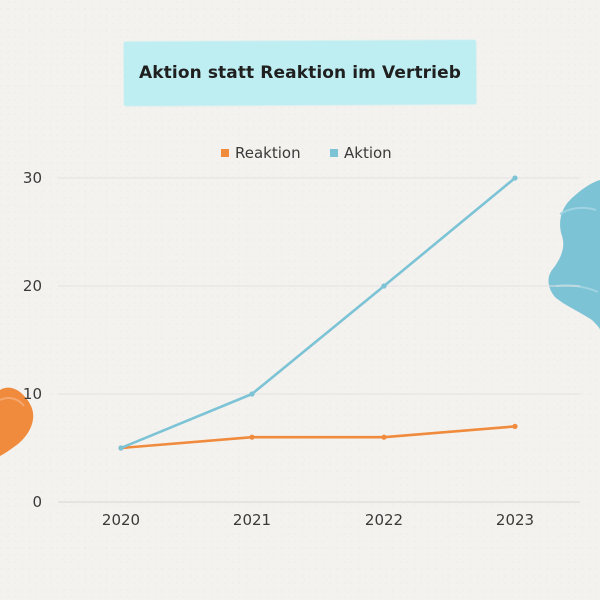 This screenshot has width=600, height=600. What do you see at coordinates (318, 520) in the screenshot?
I see `x-axis-ticks: 2020 2021 2022 2023` at bounding box center [318, 520].